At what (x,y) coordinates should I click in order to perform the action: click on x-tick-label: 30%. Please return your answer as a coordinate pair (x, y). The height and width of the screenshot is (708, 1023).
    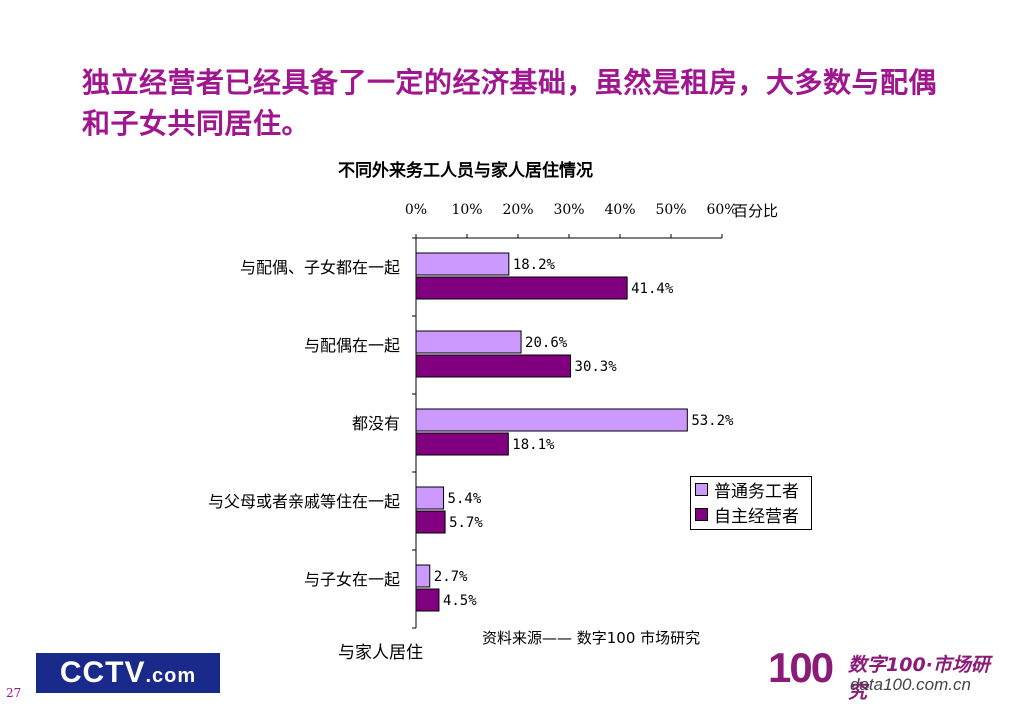
    Looking at the image, I should click on (568, 210).